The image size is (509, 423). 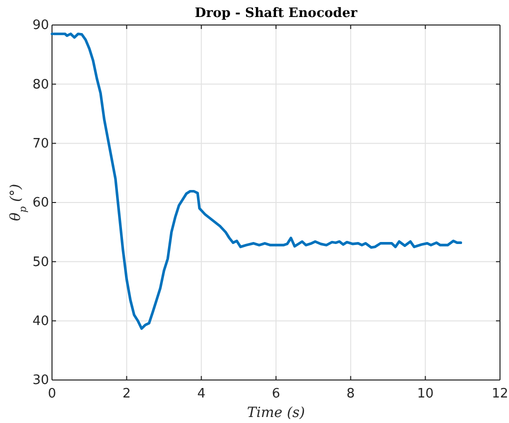 What do you see at coordinates (40, 380) in the screenshot?
I see `y-tick-label: 30` at bounding box center [40, 380].